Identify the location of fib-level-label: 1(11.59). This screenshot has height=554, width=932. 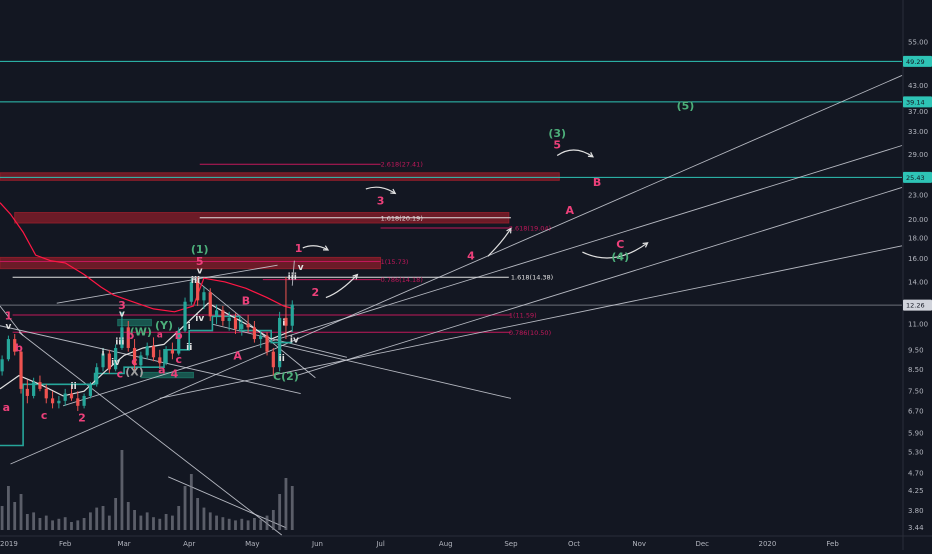
(523, 315).